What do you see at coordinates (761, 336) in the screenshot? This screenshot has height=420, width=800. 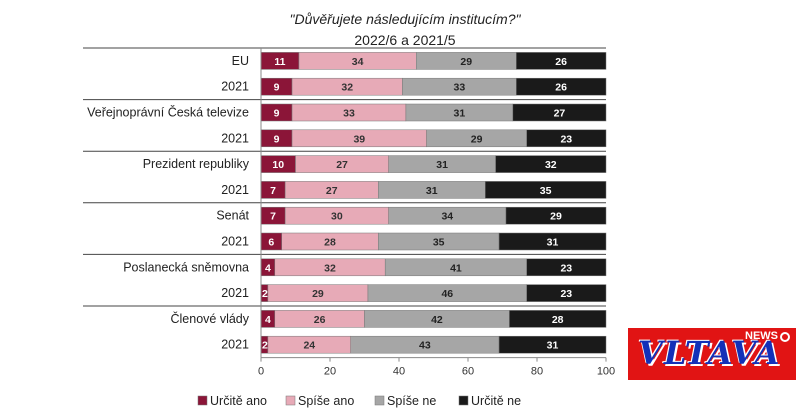 I see `logo-subtext: NEWS` at bounding box center [761, 336].